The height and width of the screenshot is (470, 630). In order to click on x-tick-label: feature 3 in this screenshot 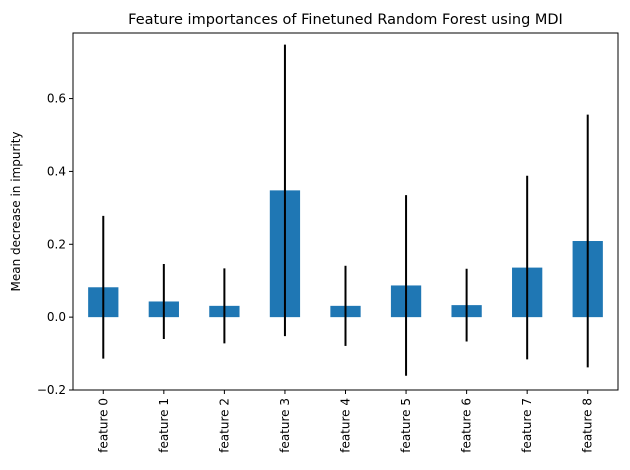, I will do `click(285, 425)`.